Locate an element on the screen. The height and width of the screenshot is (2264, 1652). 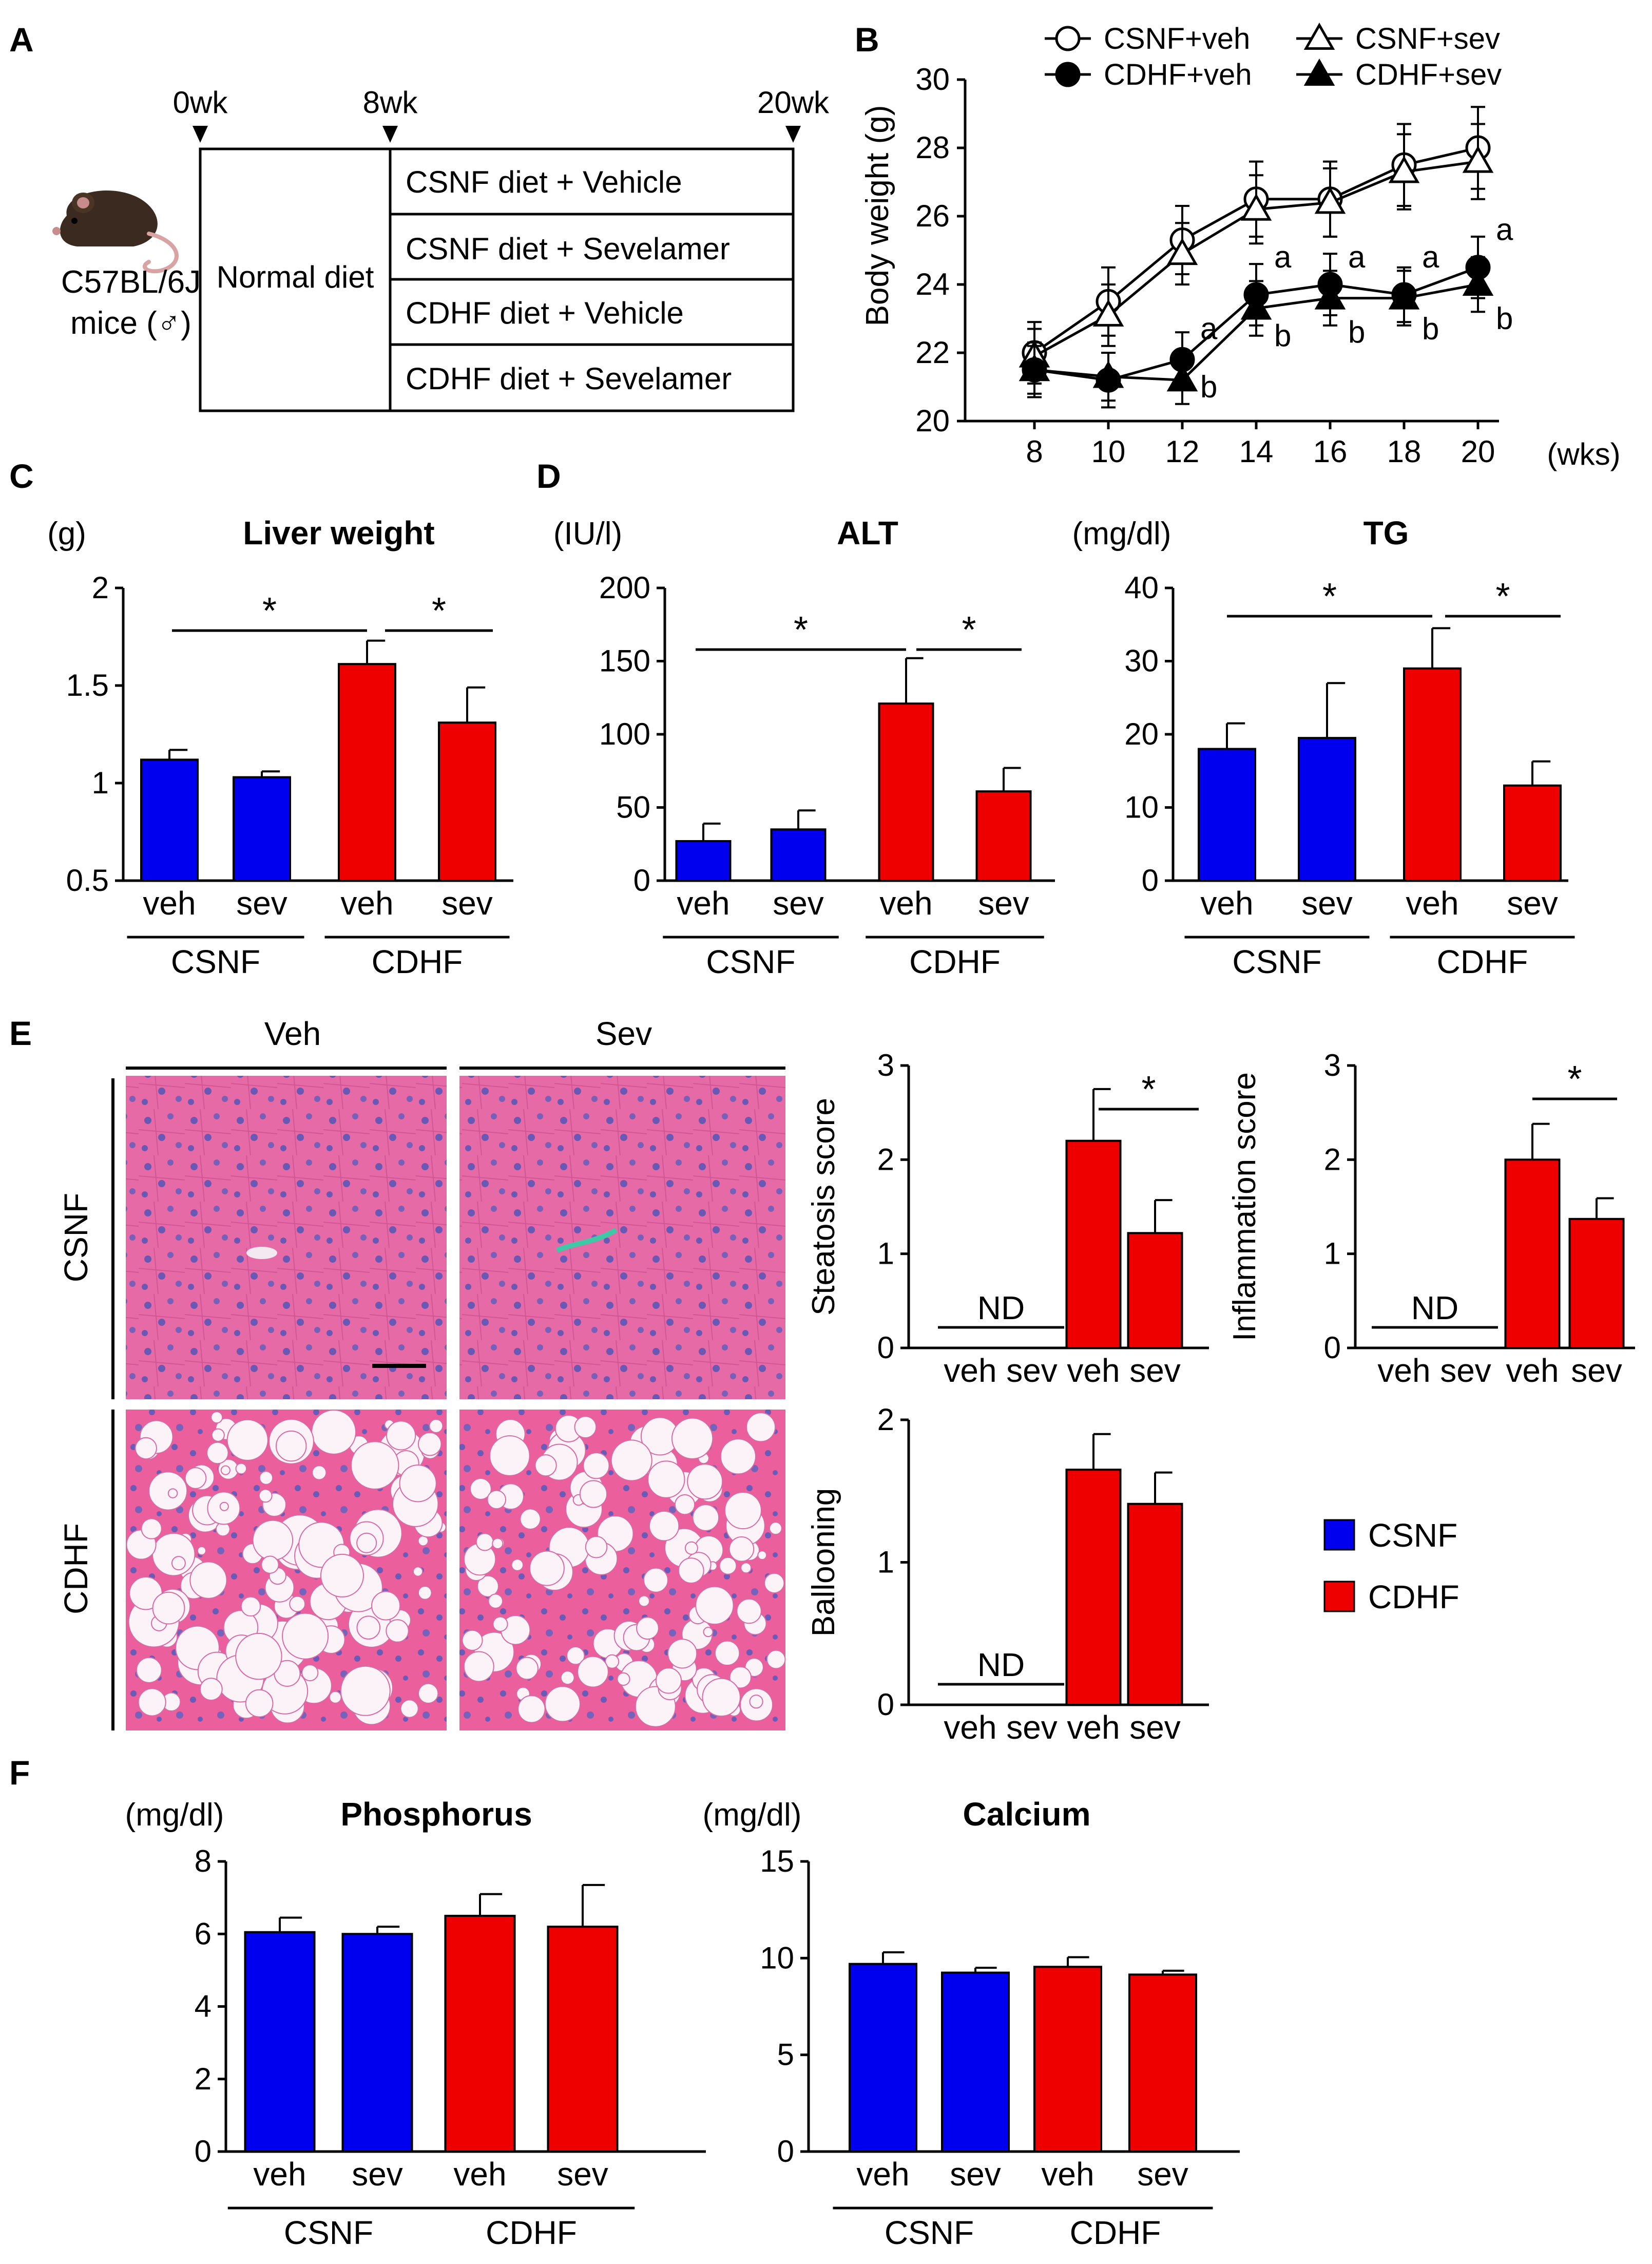
chartd1-ytick-label-2: 100 is located at coordinates (624, 734).